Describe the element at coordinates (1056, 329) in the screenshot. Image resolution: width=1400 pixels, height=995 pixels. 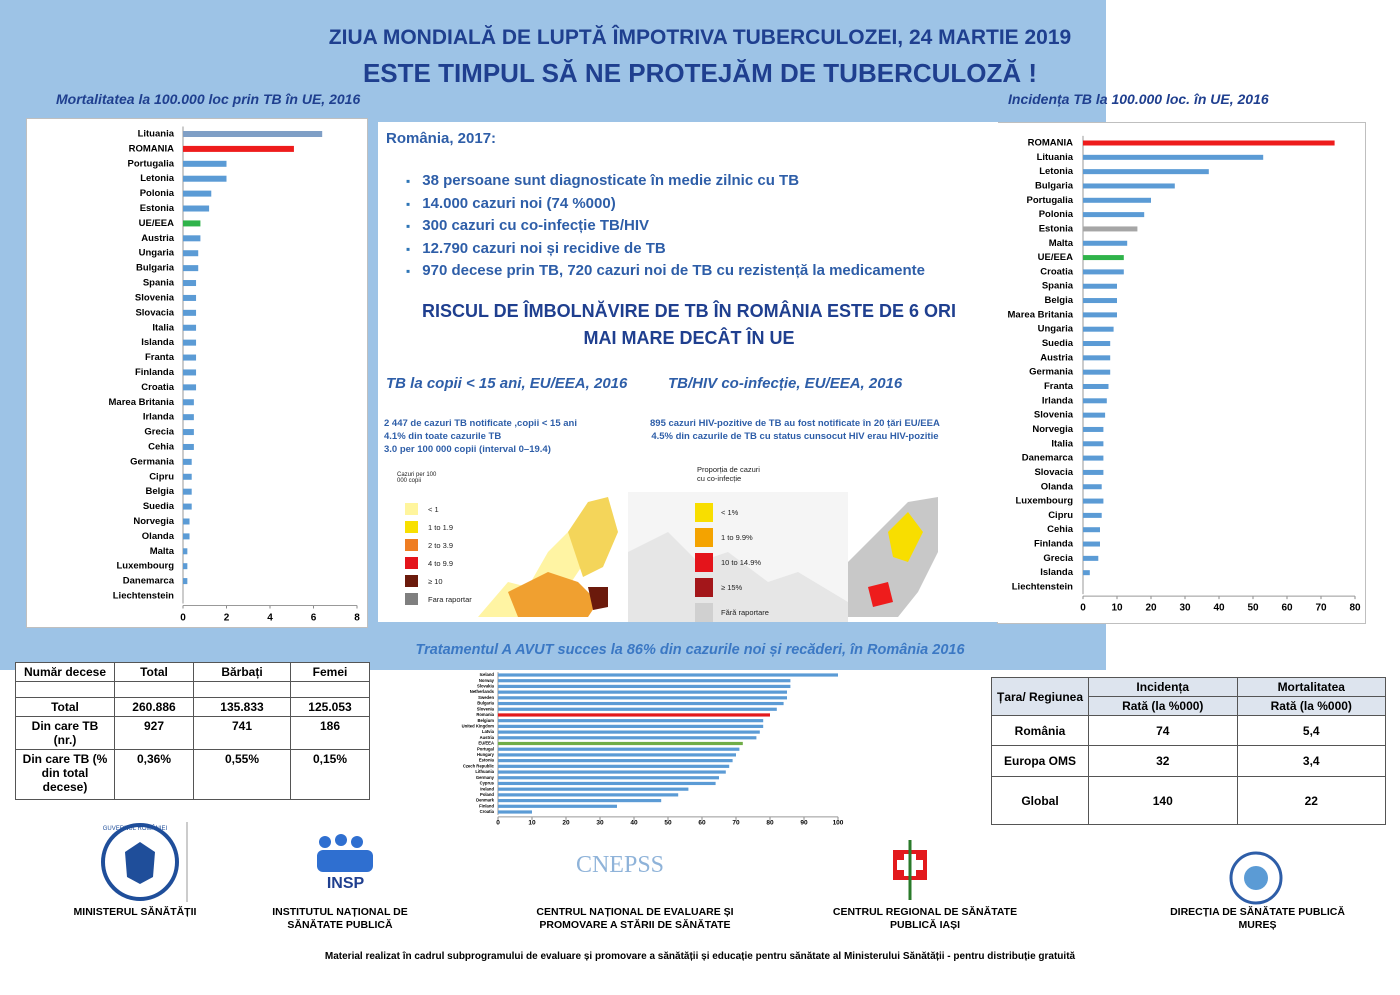
I see `y-tick-label: Ungaria` at that location.